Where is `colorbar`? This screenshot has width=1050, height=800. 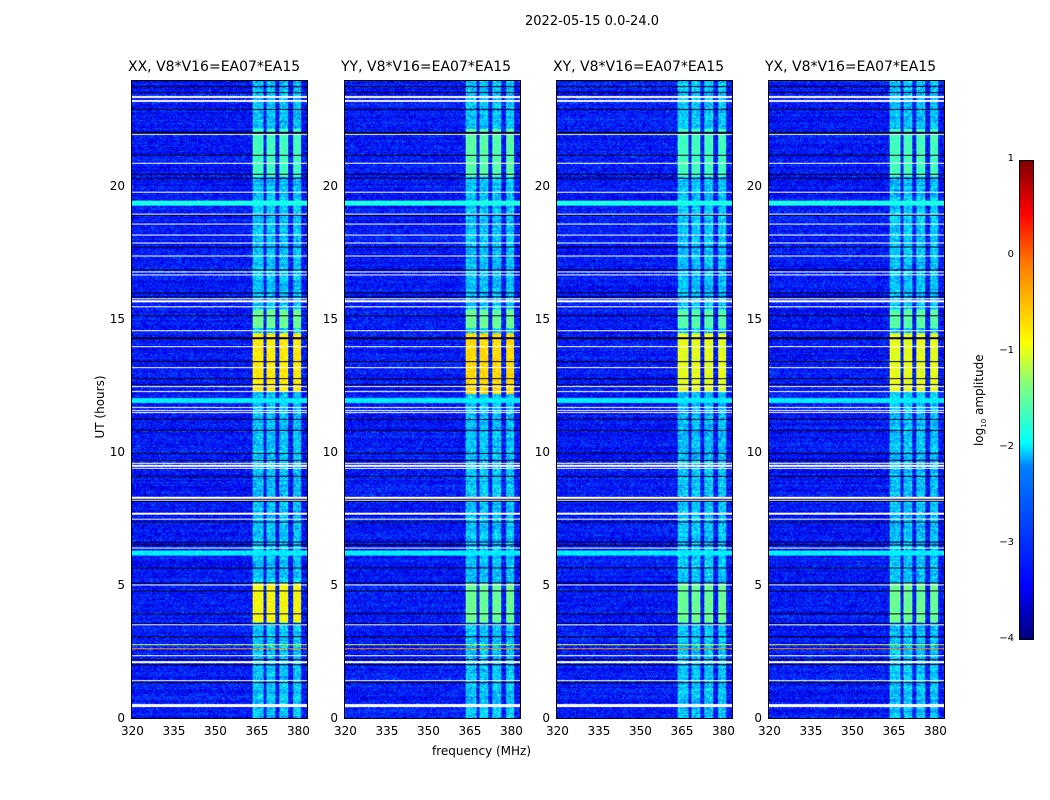 colorbar is located at coordinates (1026, 400).